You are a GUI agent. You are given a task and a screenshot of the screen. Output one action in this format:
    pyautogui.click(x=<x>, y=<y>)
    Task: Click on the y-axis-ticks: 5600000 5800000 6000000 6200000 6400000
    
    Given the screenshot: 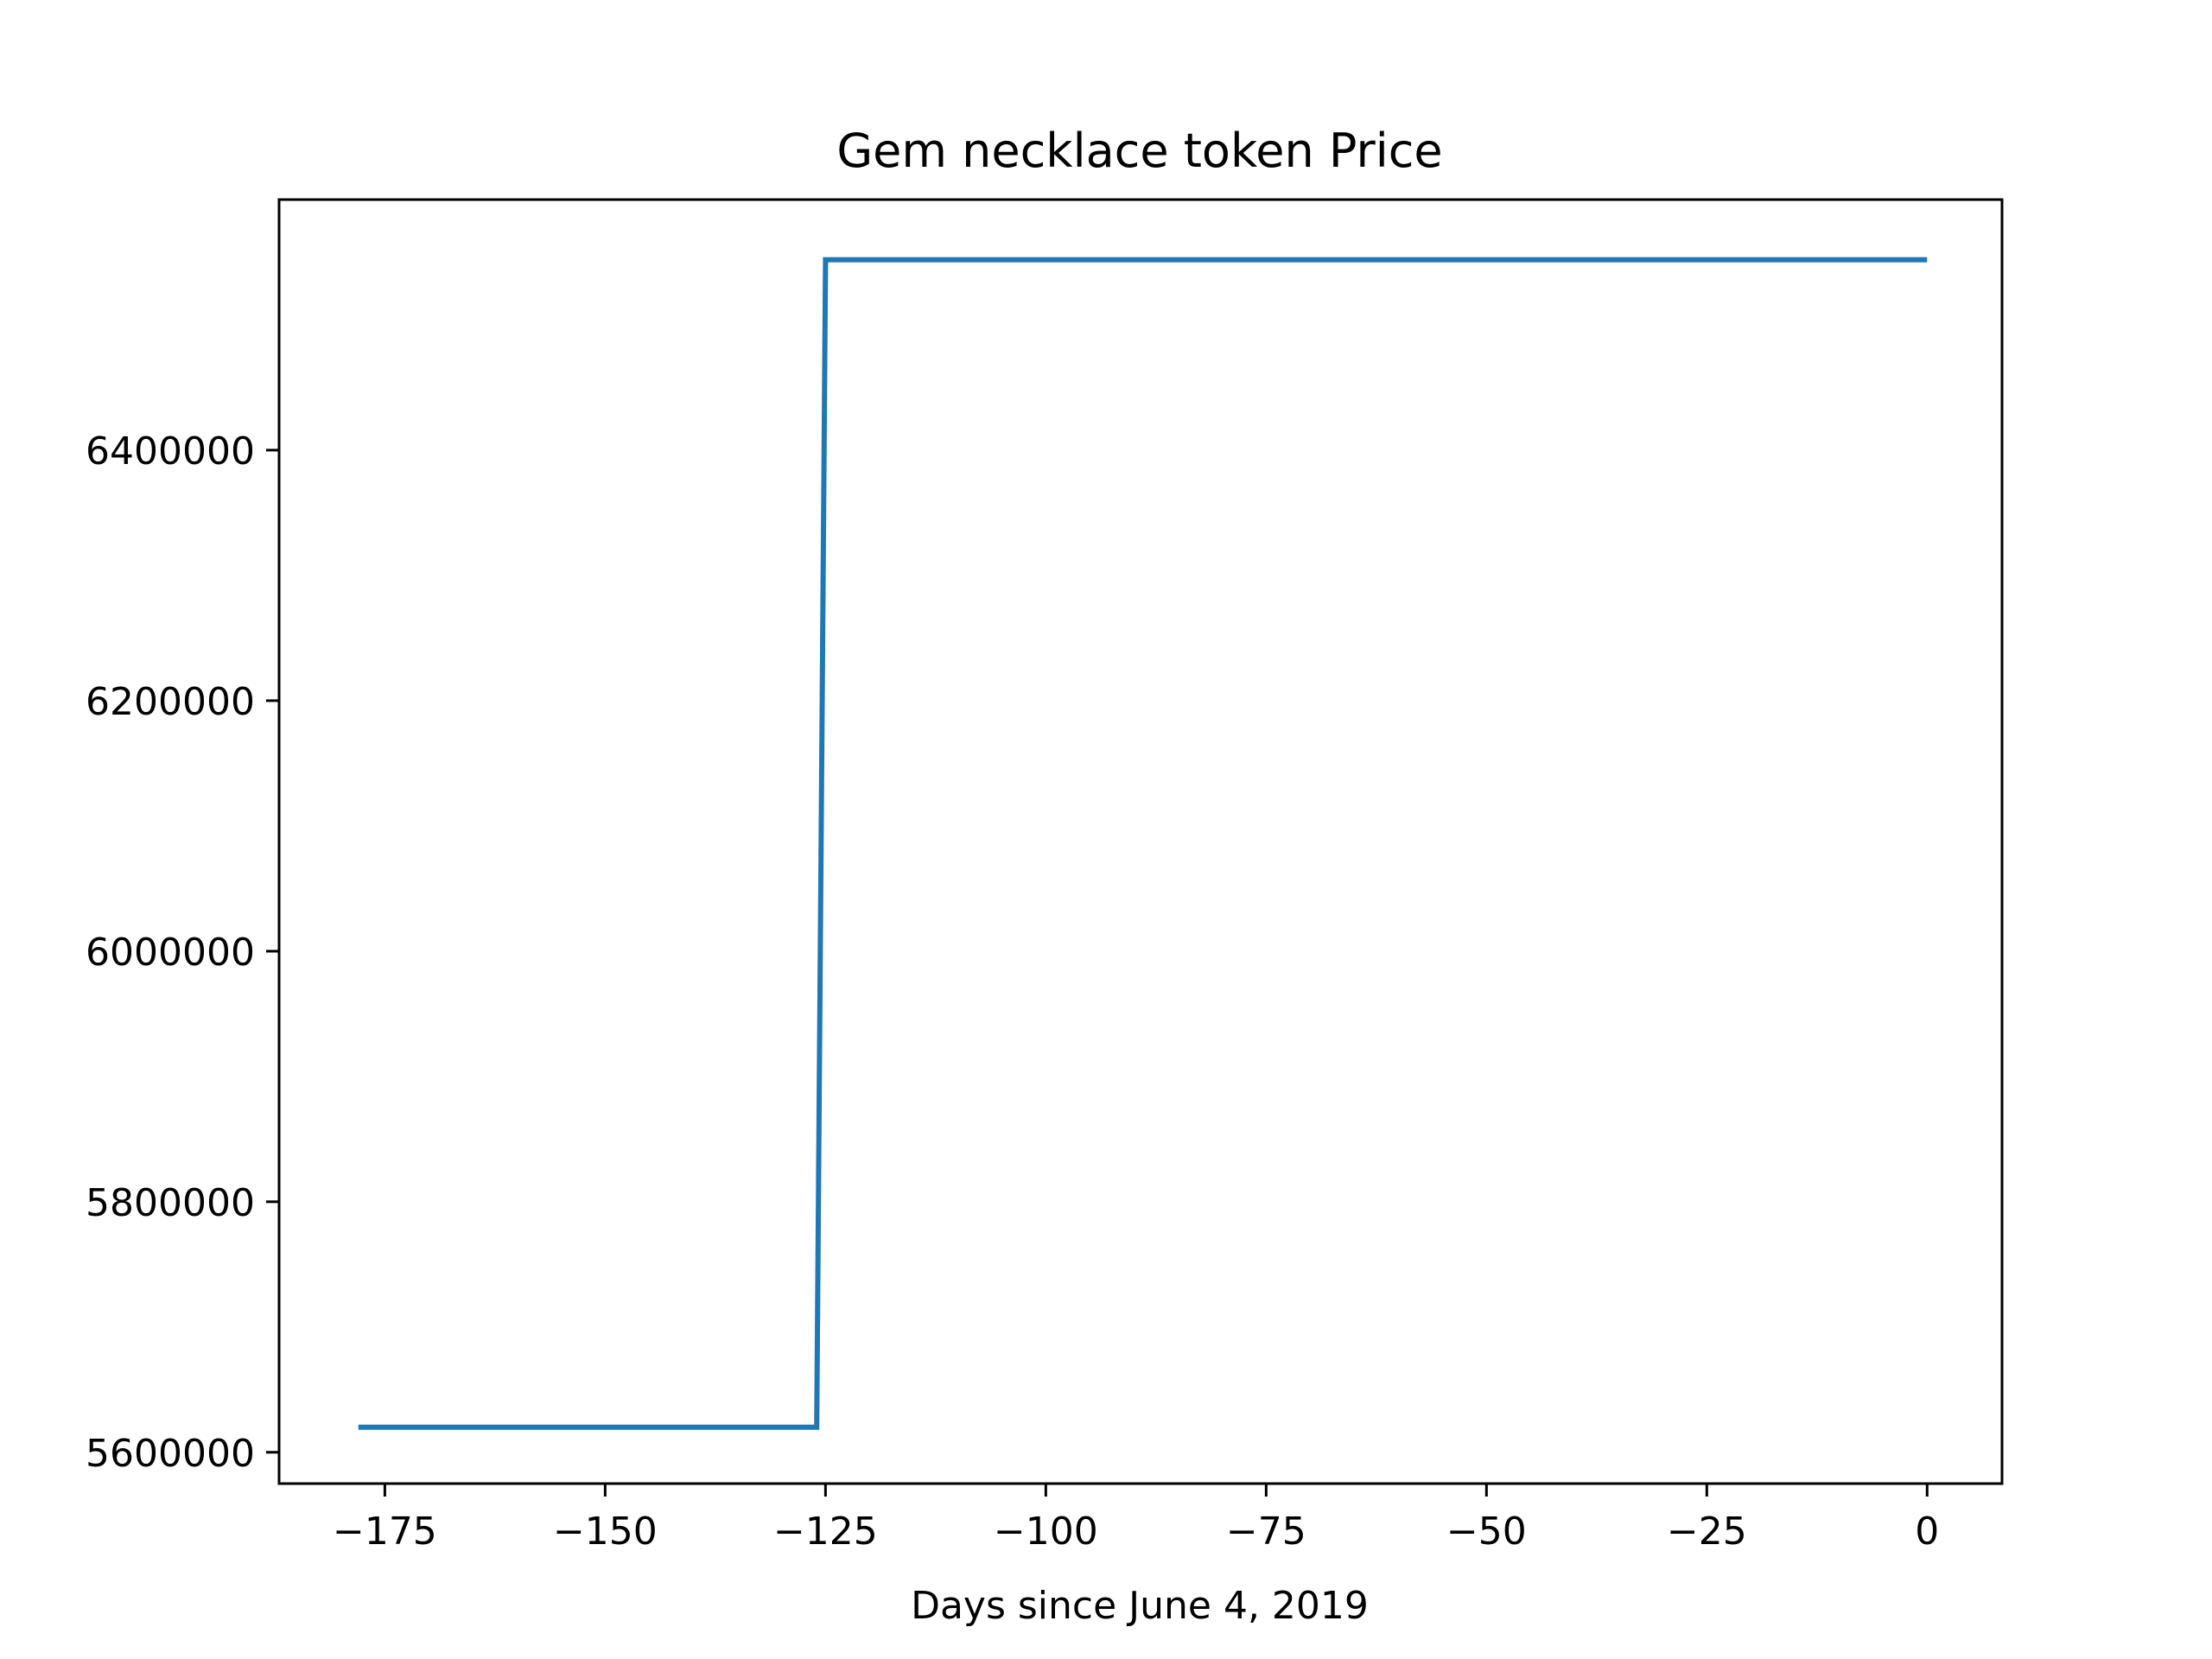 What is the action you would take?
    pyautogui.click(x=182, y=952)
    